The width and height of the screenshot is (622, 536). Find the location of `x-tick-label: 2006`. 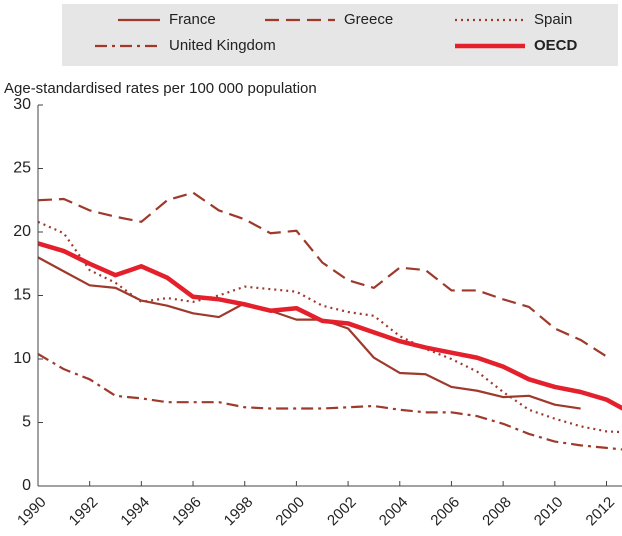

x-tick-label: 2006 is located at coordinates (445, 512).